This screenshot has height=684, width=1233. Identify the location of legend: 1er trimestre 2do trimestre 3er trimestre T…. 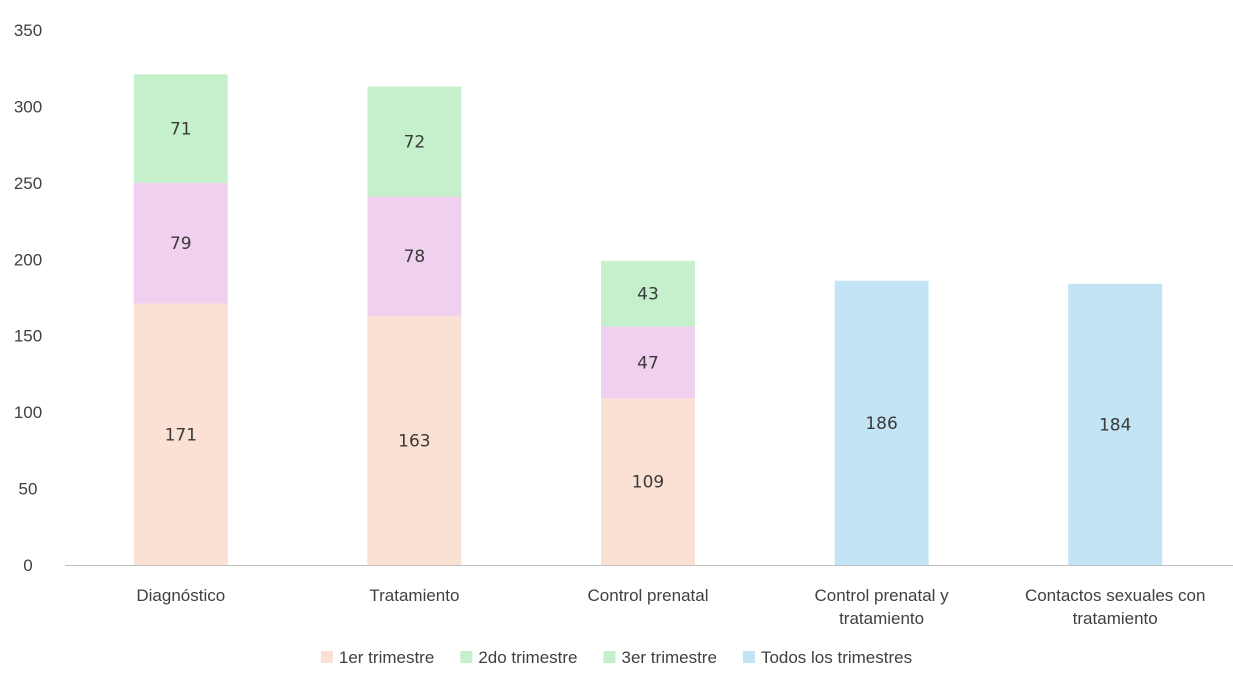
(616, 657).